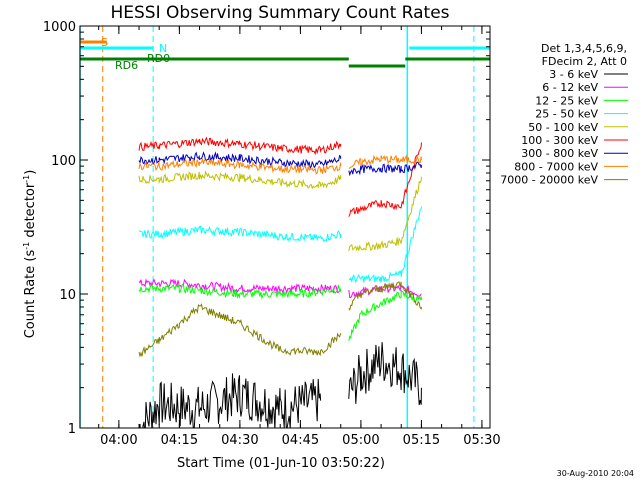 This screenshot has height=480, width=640. What do you see at coordinates (67, 295) in the screenshot?
I see `y-tick-label-1: 10` at bounding box center [67, 295].